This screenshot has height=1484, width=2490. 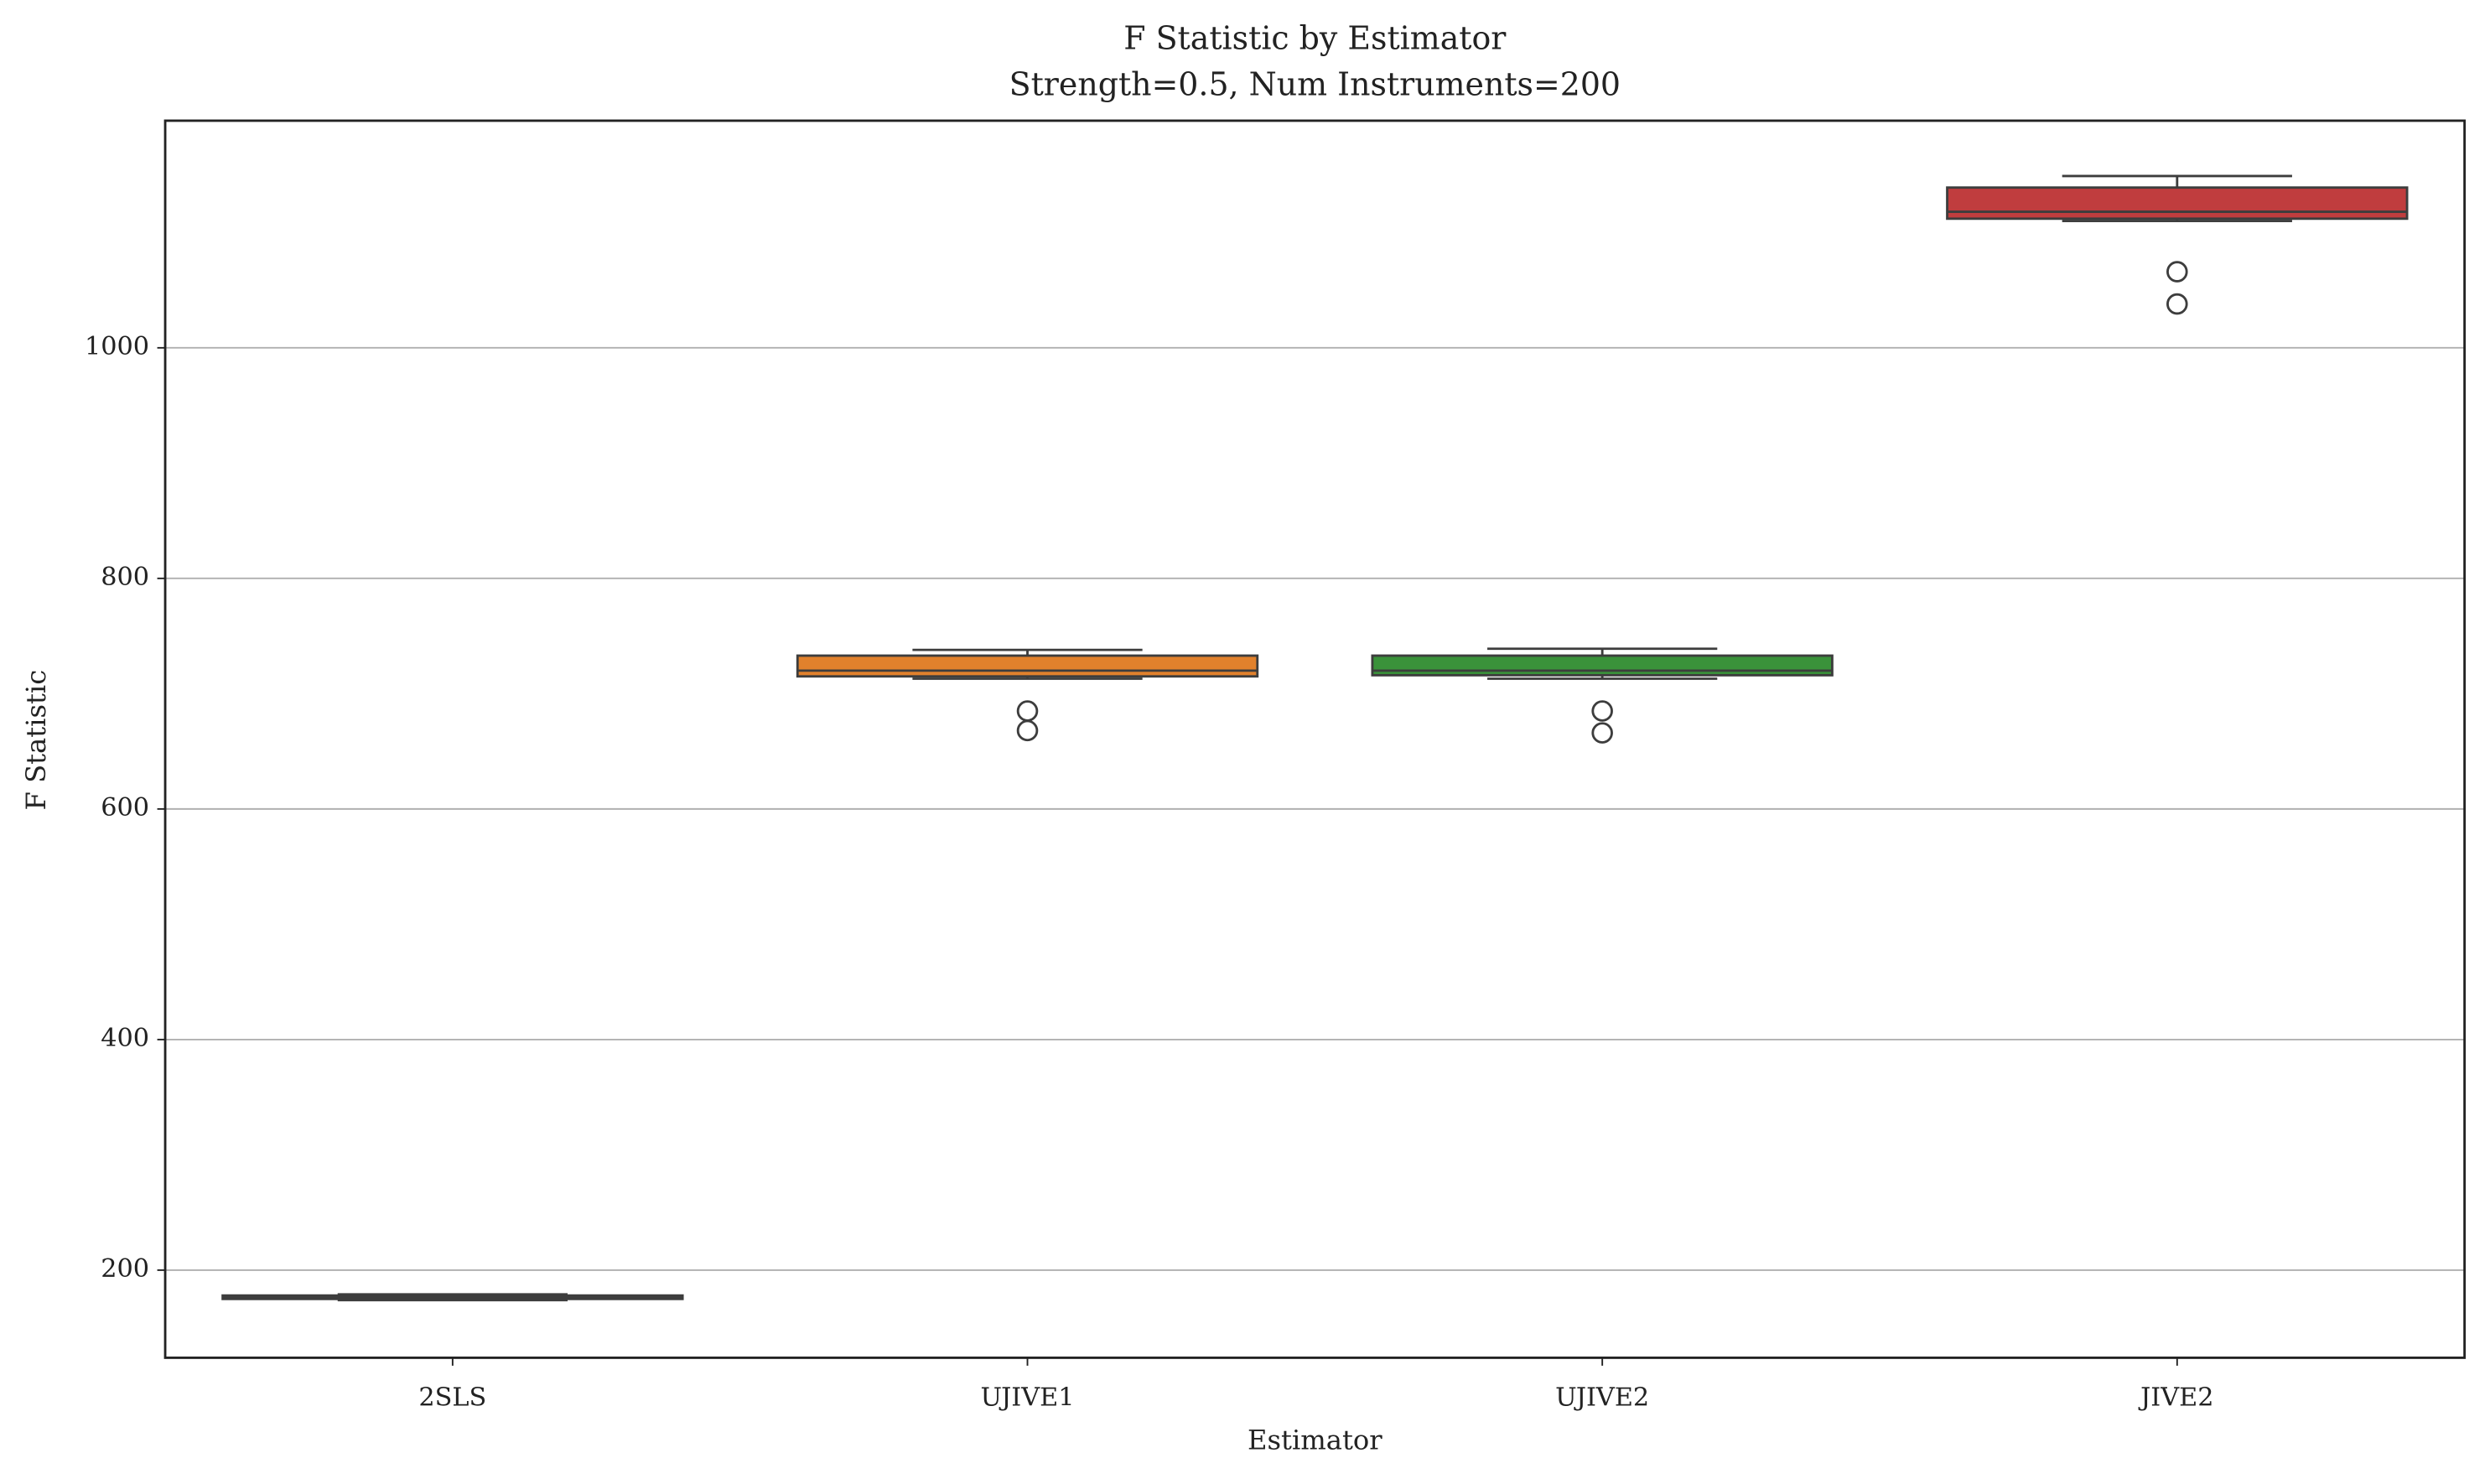 What do you see at coordinates (1602, 1398) in the screenshot?
I see `x-tick-label: UJIVE2` at bounding box center [1602, 1398].